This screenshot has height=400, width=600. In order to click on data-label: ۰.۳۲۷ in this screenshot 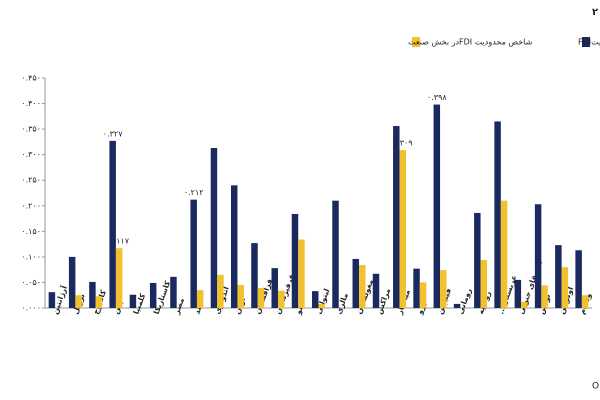, I will do `click(113, 133)`.